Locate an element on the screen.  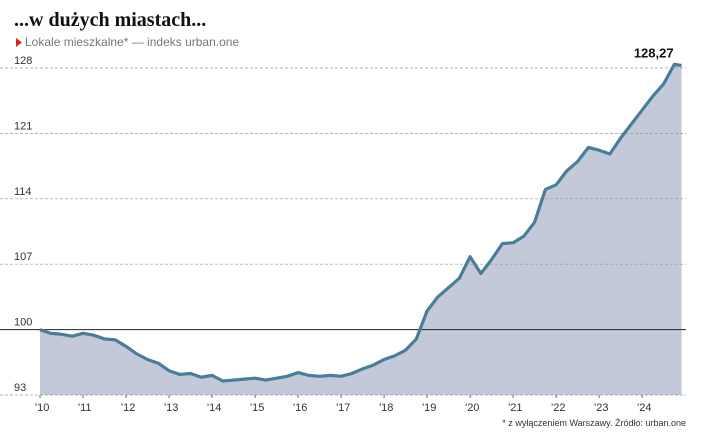
x-tick-label: '10 is located at coordinates (42, 408).